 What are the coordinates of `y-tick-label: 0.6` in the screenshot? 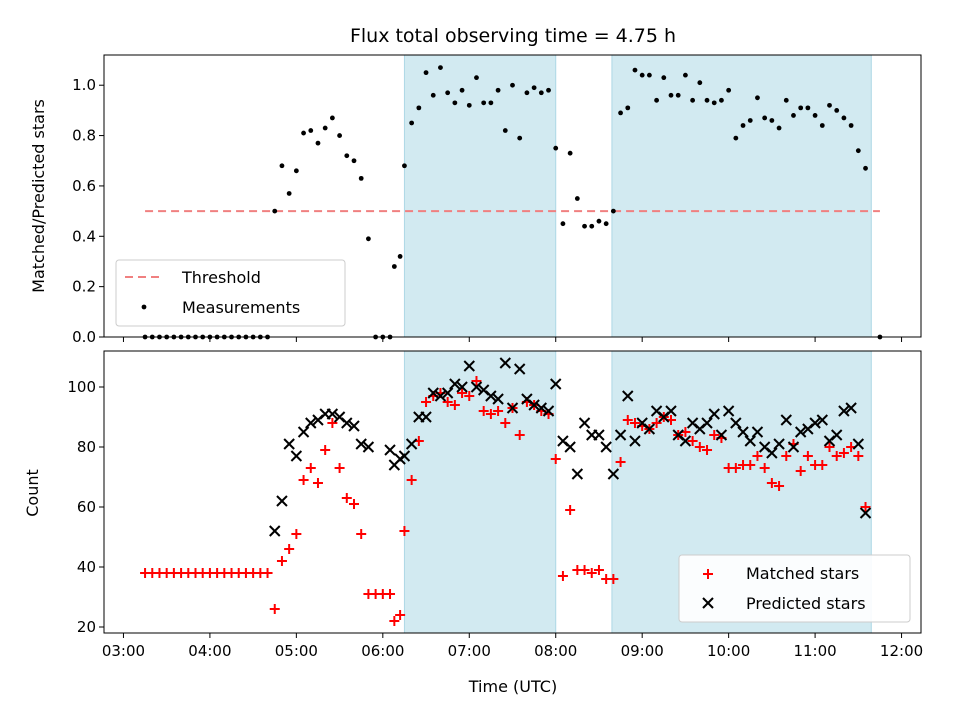 It's located at (84, 186).